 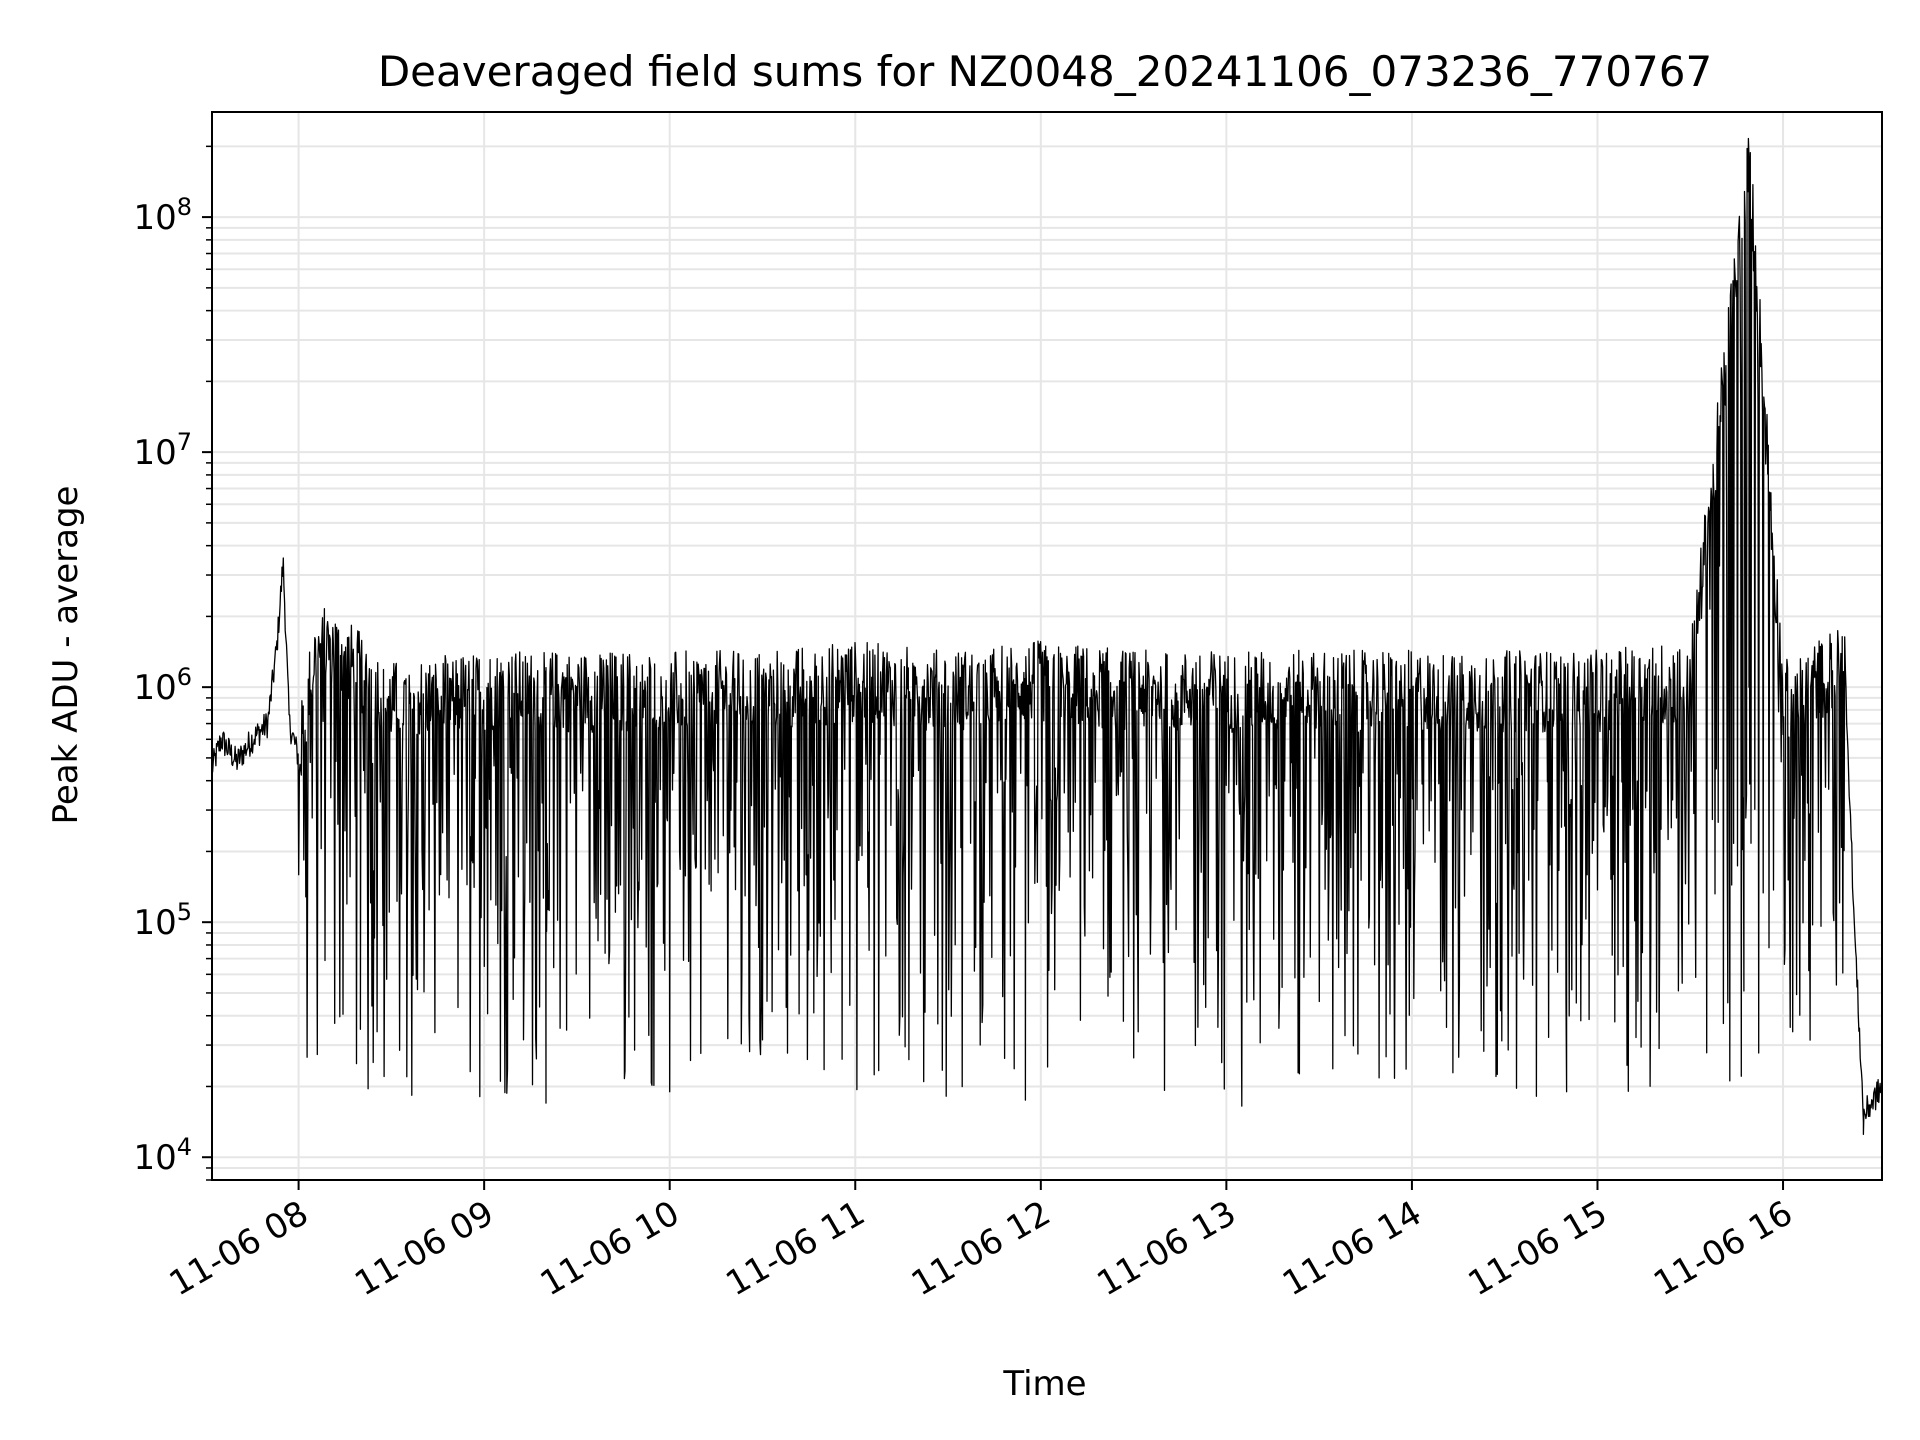 What do you see at coordinates (162, 215) in the screenshot?
I see `y-tick-label: 10⁸` at bounding box center [162, 215].